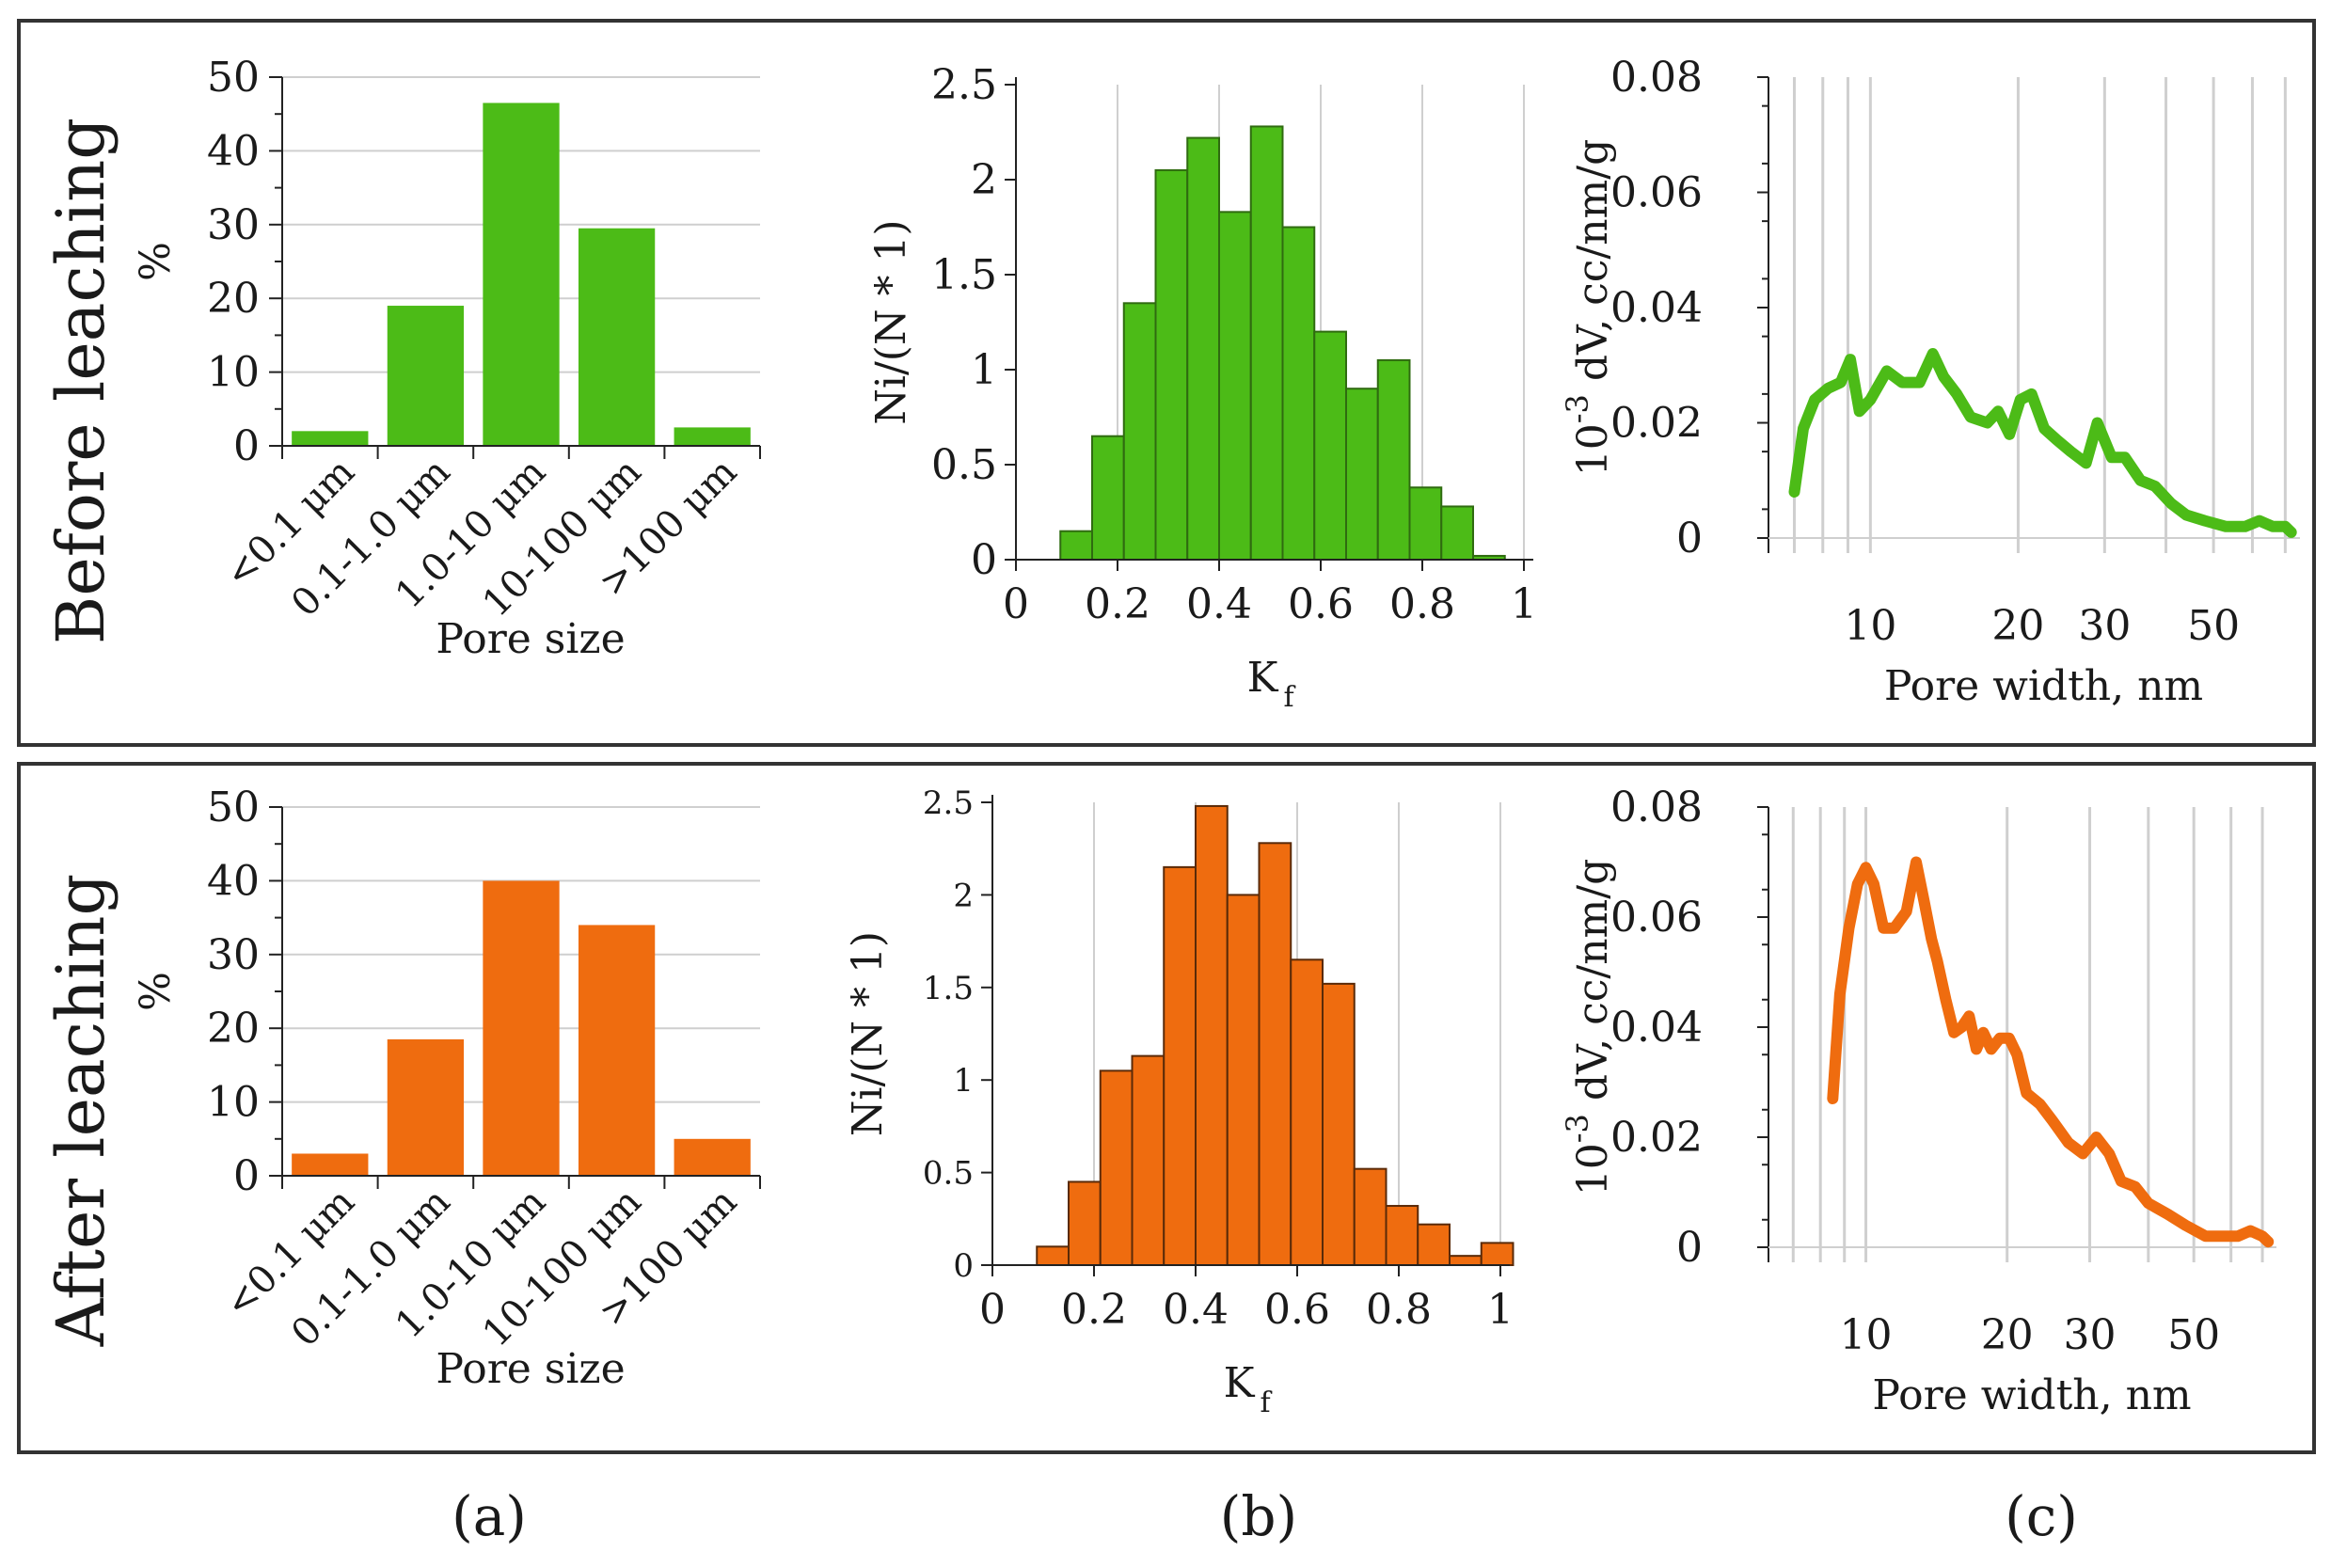 Image resolution: width=2331 pixels, height=1568 pixels. What do you see at coordinates (949, 1174) in the screenshot?
I see `tick-label-y: 0.5` at bounding box center [949, 1174].